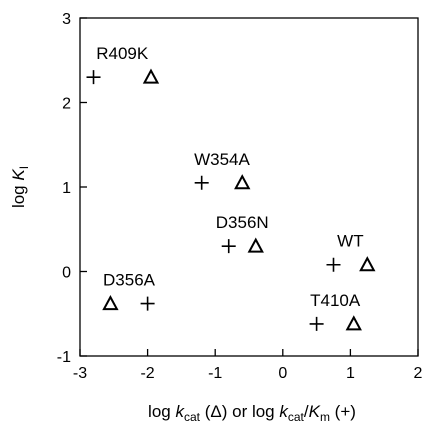 Image resolution: width=426 pixels, height=428 pixels. Describe the element at coordinates (228, 246) in the screenshot. I see `plus-point-d356n` at that location.